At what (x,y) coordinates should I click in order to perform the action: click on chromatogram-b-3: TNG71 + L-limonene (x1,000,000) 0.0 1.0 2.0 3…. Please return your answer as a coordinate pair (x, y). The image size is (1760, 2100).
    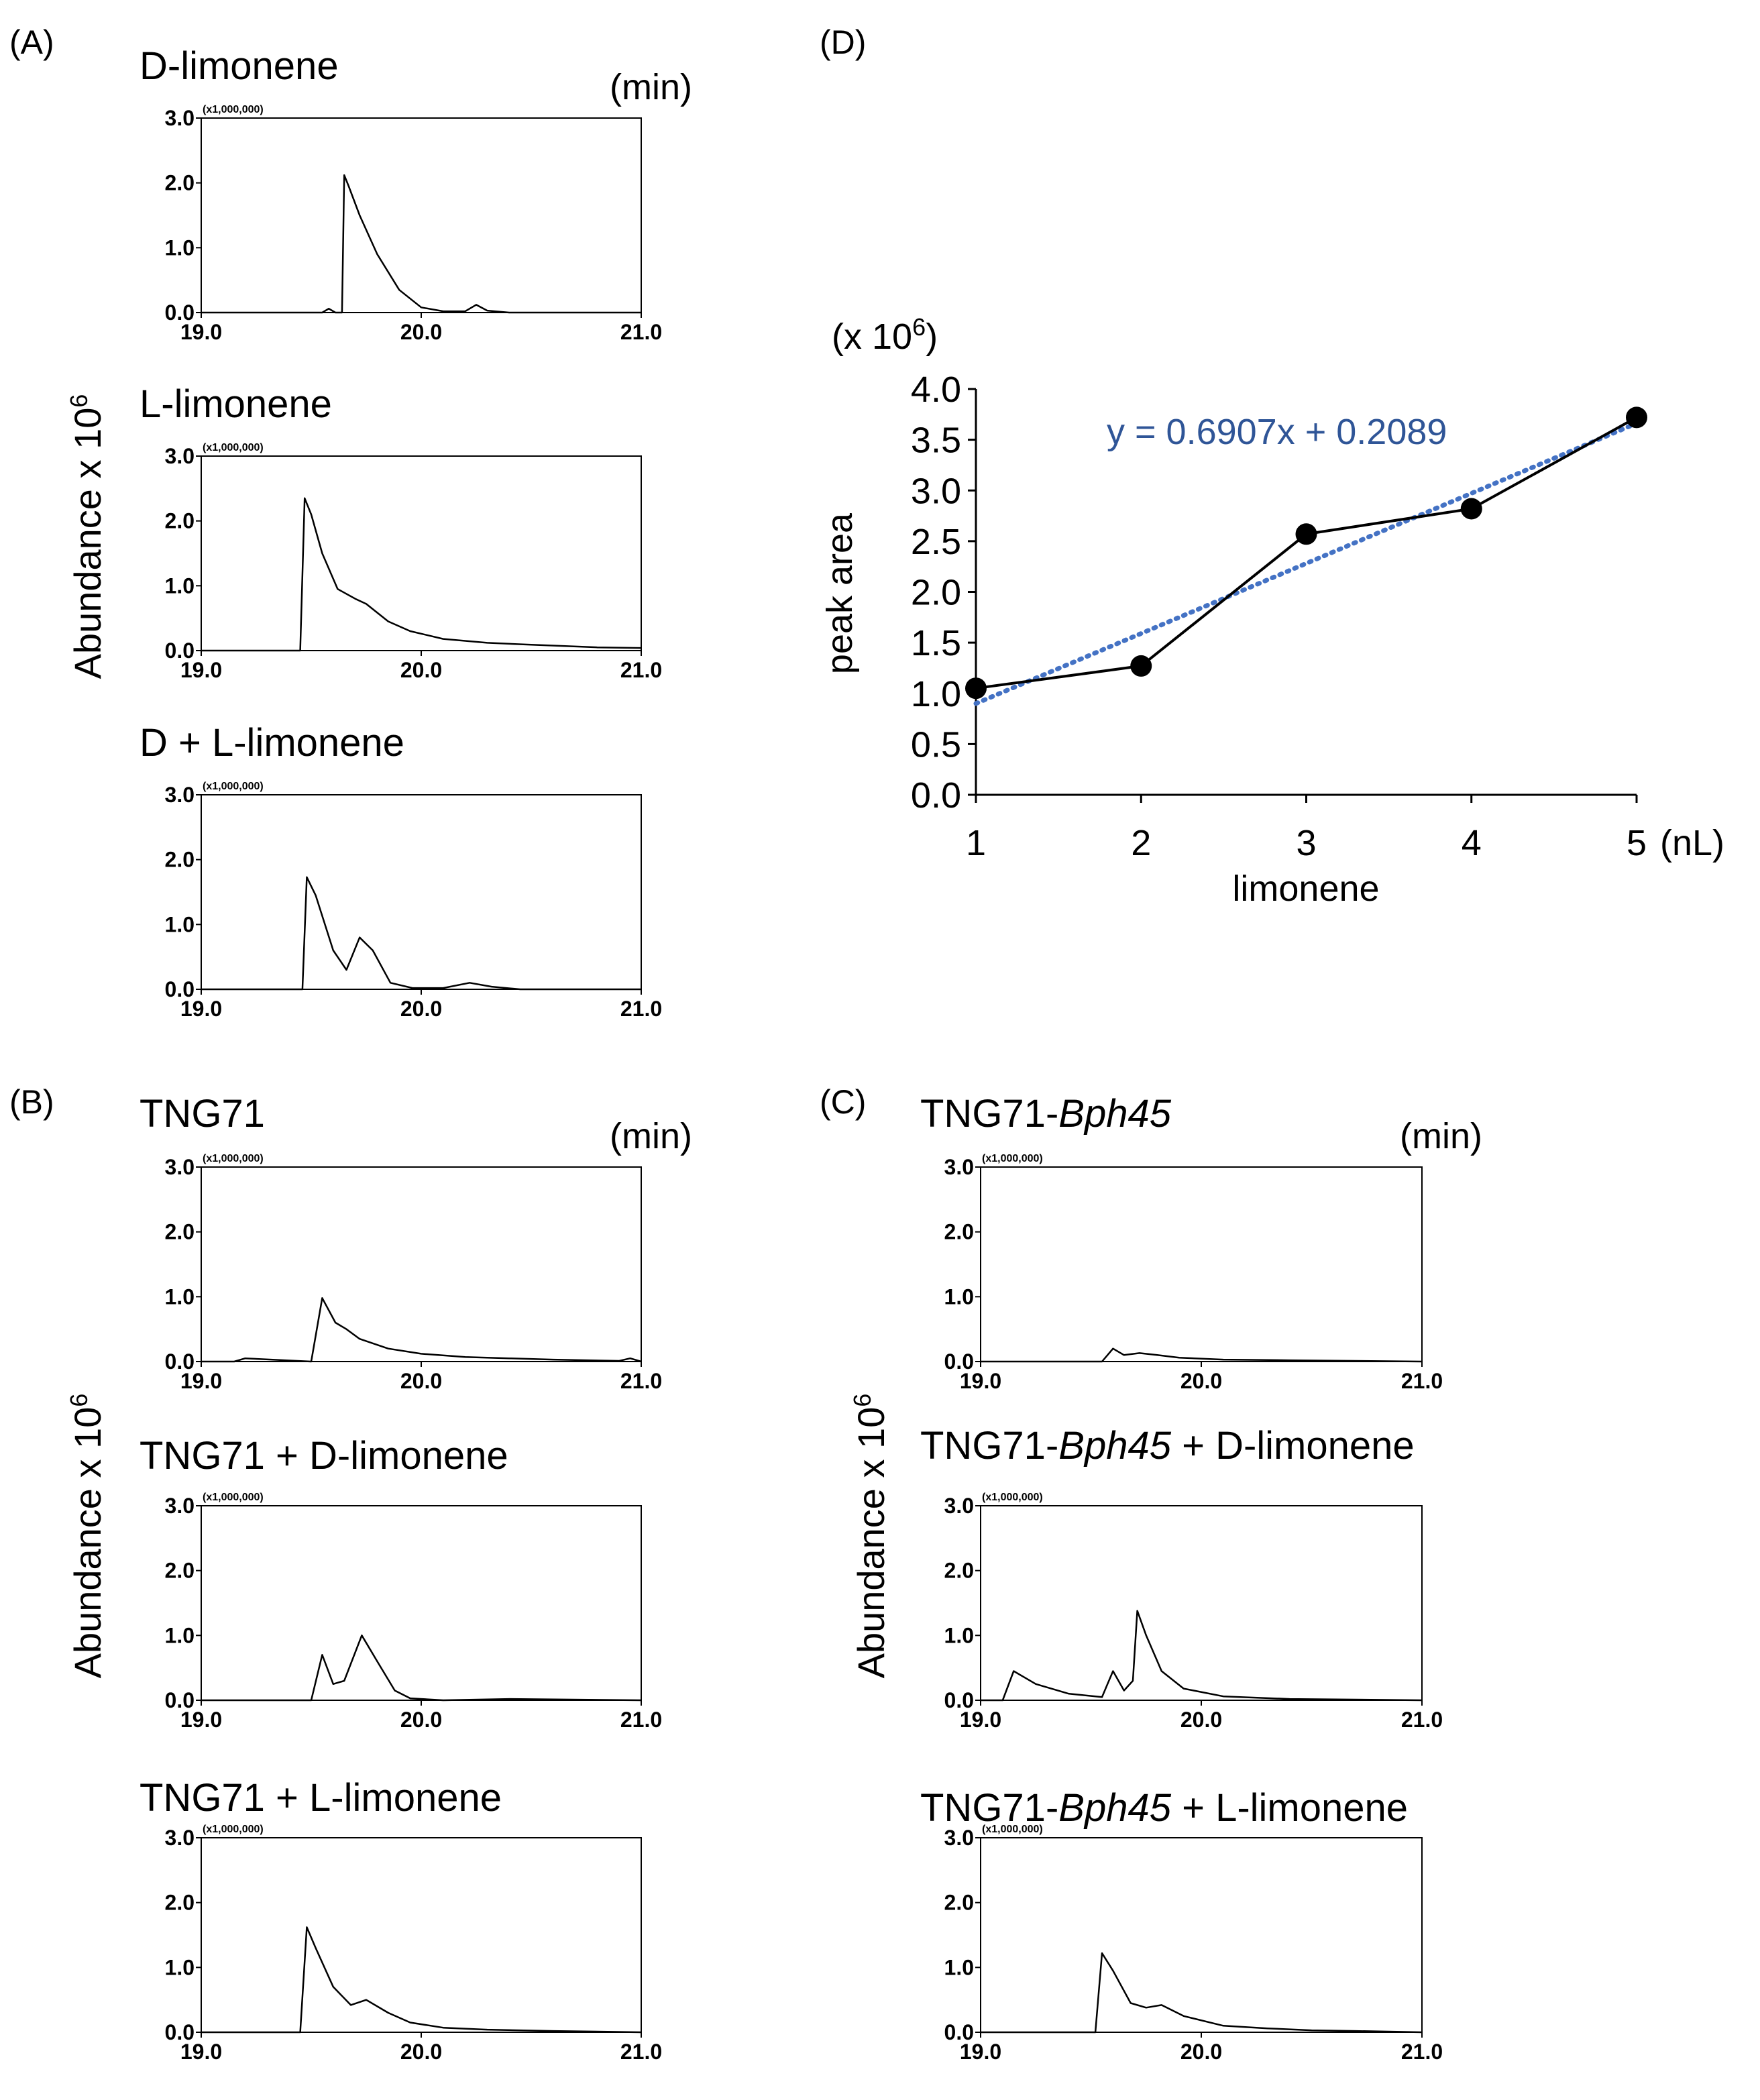
    Looking at the image, I should click on (401, 1920).